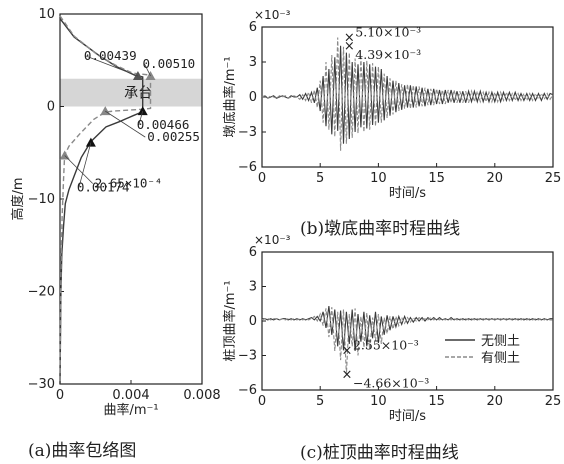  Describe the element at coordinates (349, 46) in the screenshot. I see `peak-marker-b-1: ×` at that location.